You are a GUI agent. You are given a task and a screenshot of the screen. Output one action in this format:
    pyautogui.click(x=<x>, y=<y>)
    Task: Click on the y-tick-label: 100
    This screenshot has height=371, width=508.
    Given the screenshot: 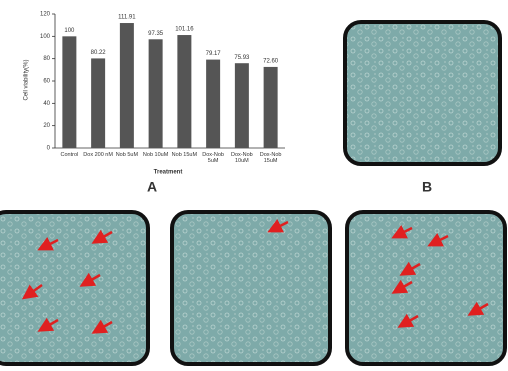 What is the action you would take?
    pyautogui.click(x=45, y=37)
    